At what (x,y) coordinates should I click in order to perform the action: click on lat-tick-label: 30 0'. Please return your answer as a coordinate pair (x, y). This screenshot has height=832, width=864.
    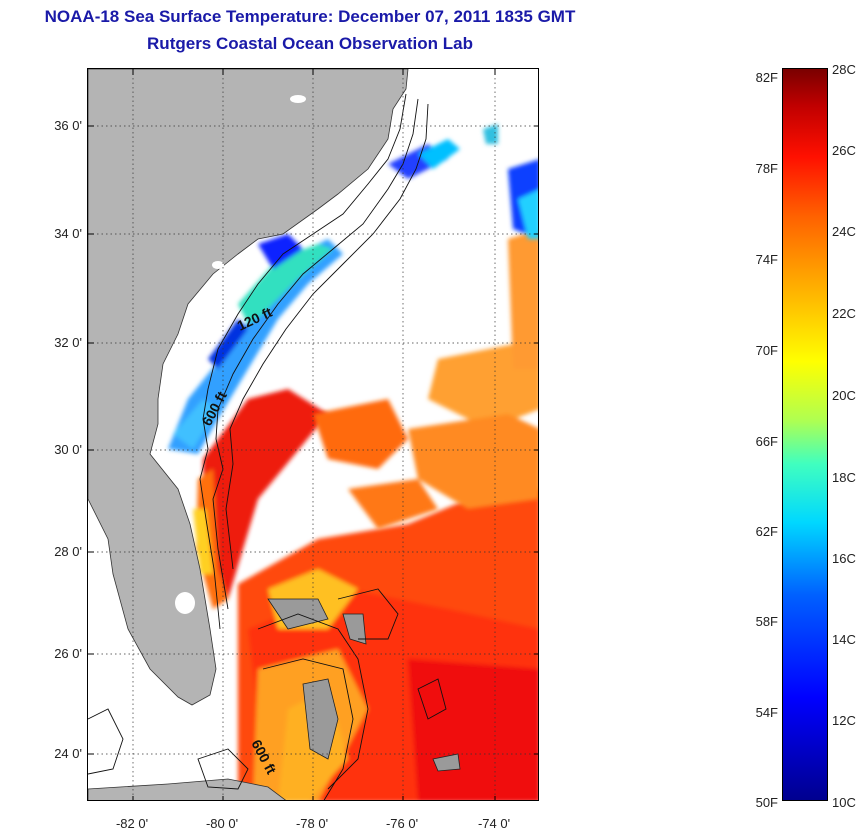
    Looking at the image, I should click on (68, 449).